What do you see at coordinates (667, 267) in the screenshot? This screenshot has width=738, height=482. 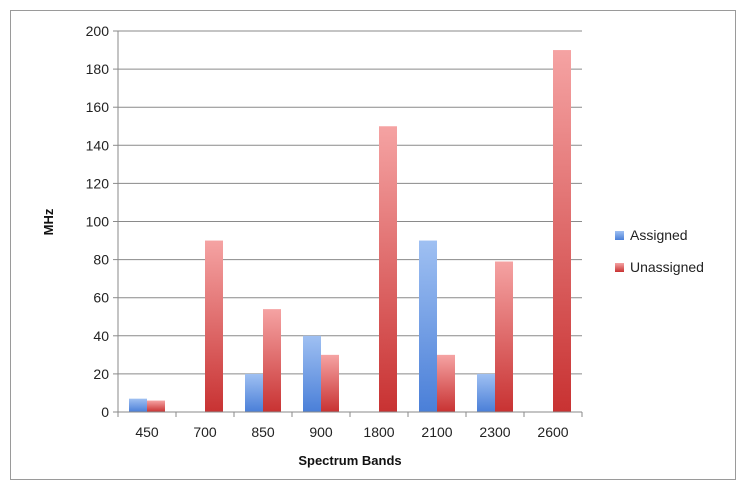 I see `legend-label-unassigned: Unassigned` at bounding box center [667, 267].